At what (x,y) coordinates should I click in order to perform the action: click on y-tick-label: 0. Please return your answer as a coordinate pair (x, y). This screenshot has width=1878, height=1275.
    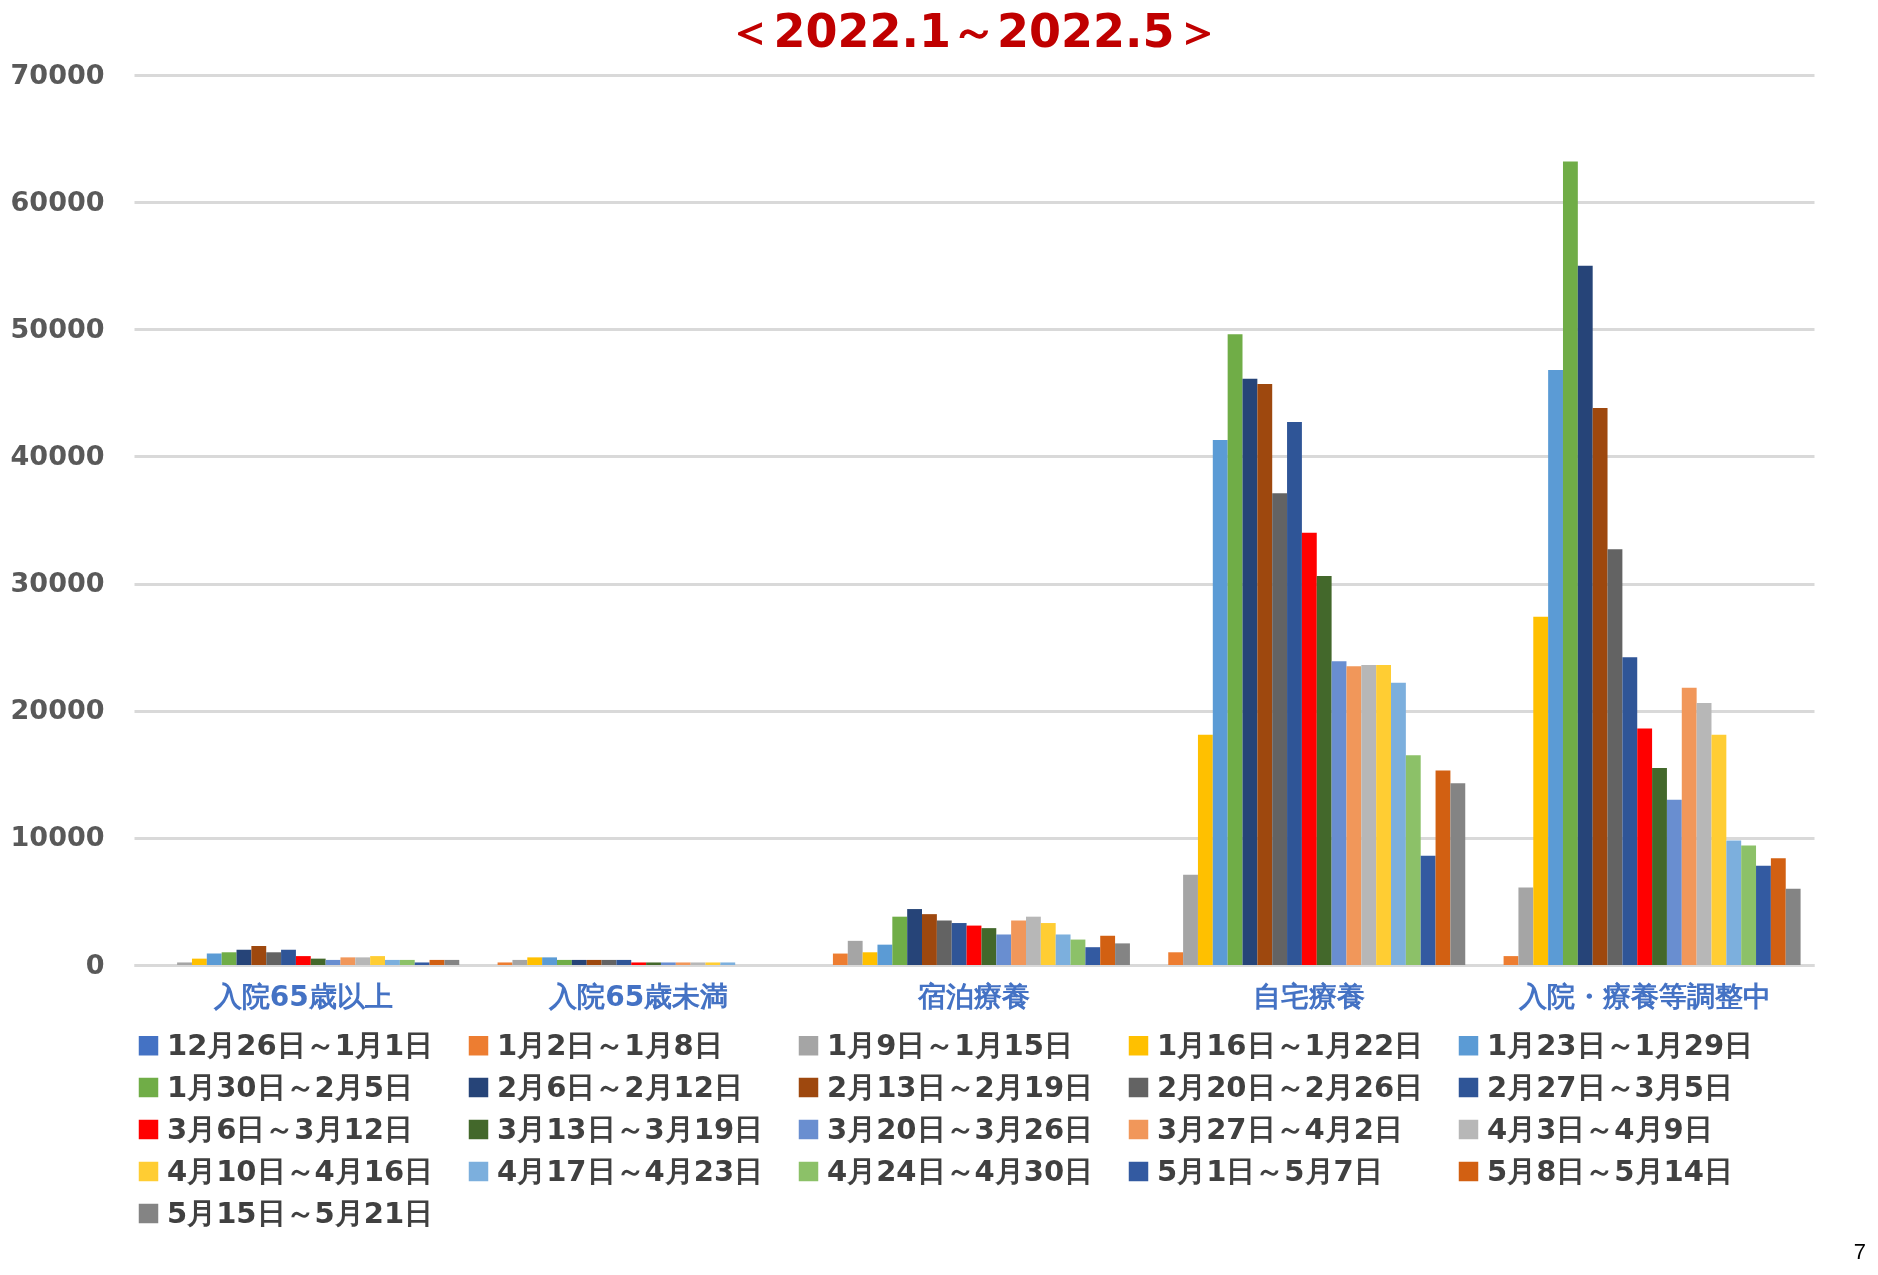
    Looking at the image, I should click on (95, 964).